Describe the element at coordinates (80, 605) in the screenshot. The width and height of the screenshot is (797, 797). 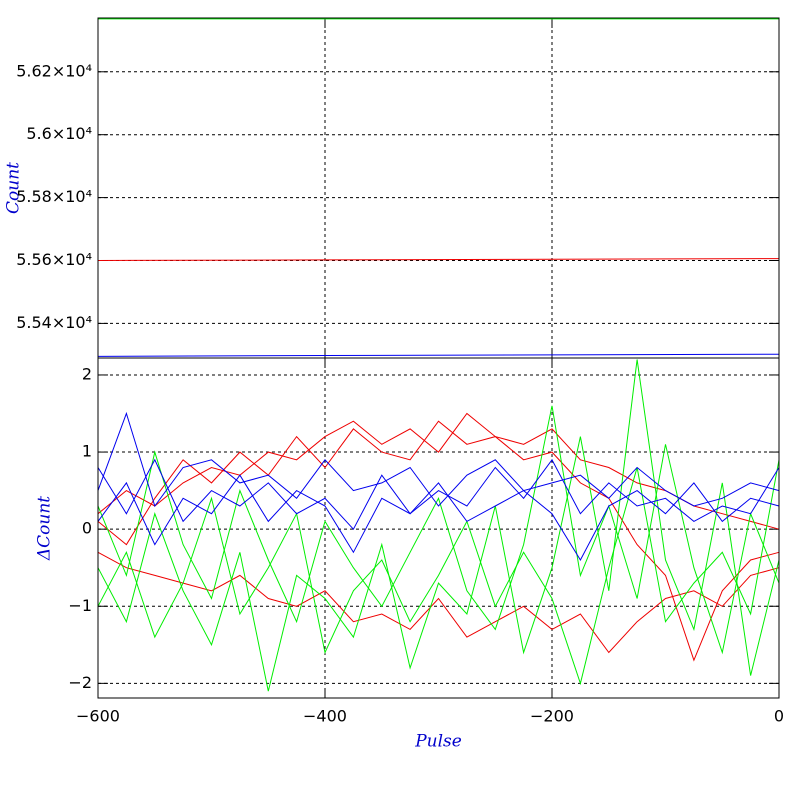
I see `y-tick-label: −1` at that location.